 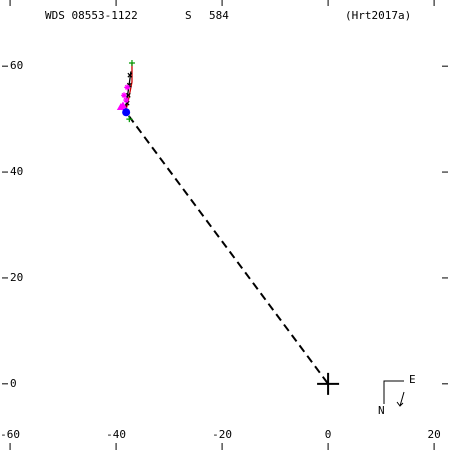 What do you see at coordinates (16, 171) in the screenshot?
I see `y-tick-label: 40` at bounding box center [16, 171].